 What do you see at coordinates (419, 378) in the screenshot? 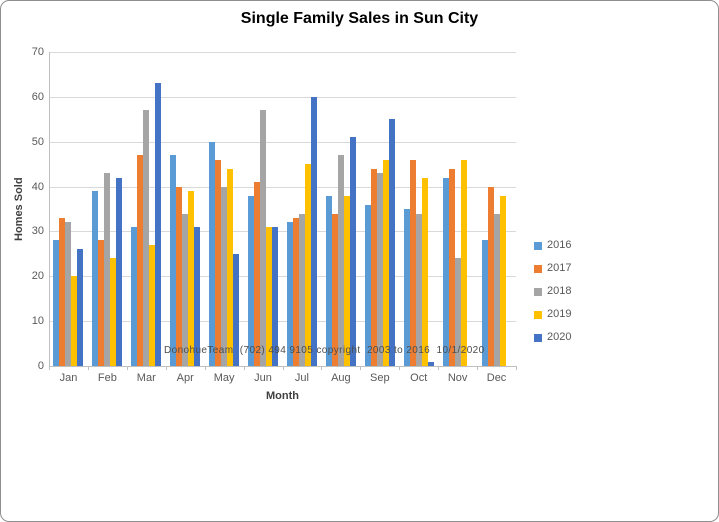
I see `x-axis-tick-label: Oct` at bounding box center [419, 378].